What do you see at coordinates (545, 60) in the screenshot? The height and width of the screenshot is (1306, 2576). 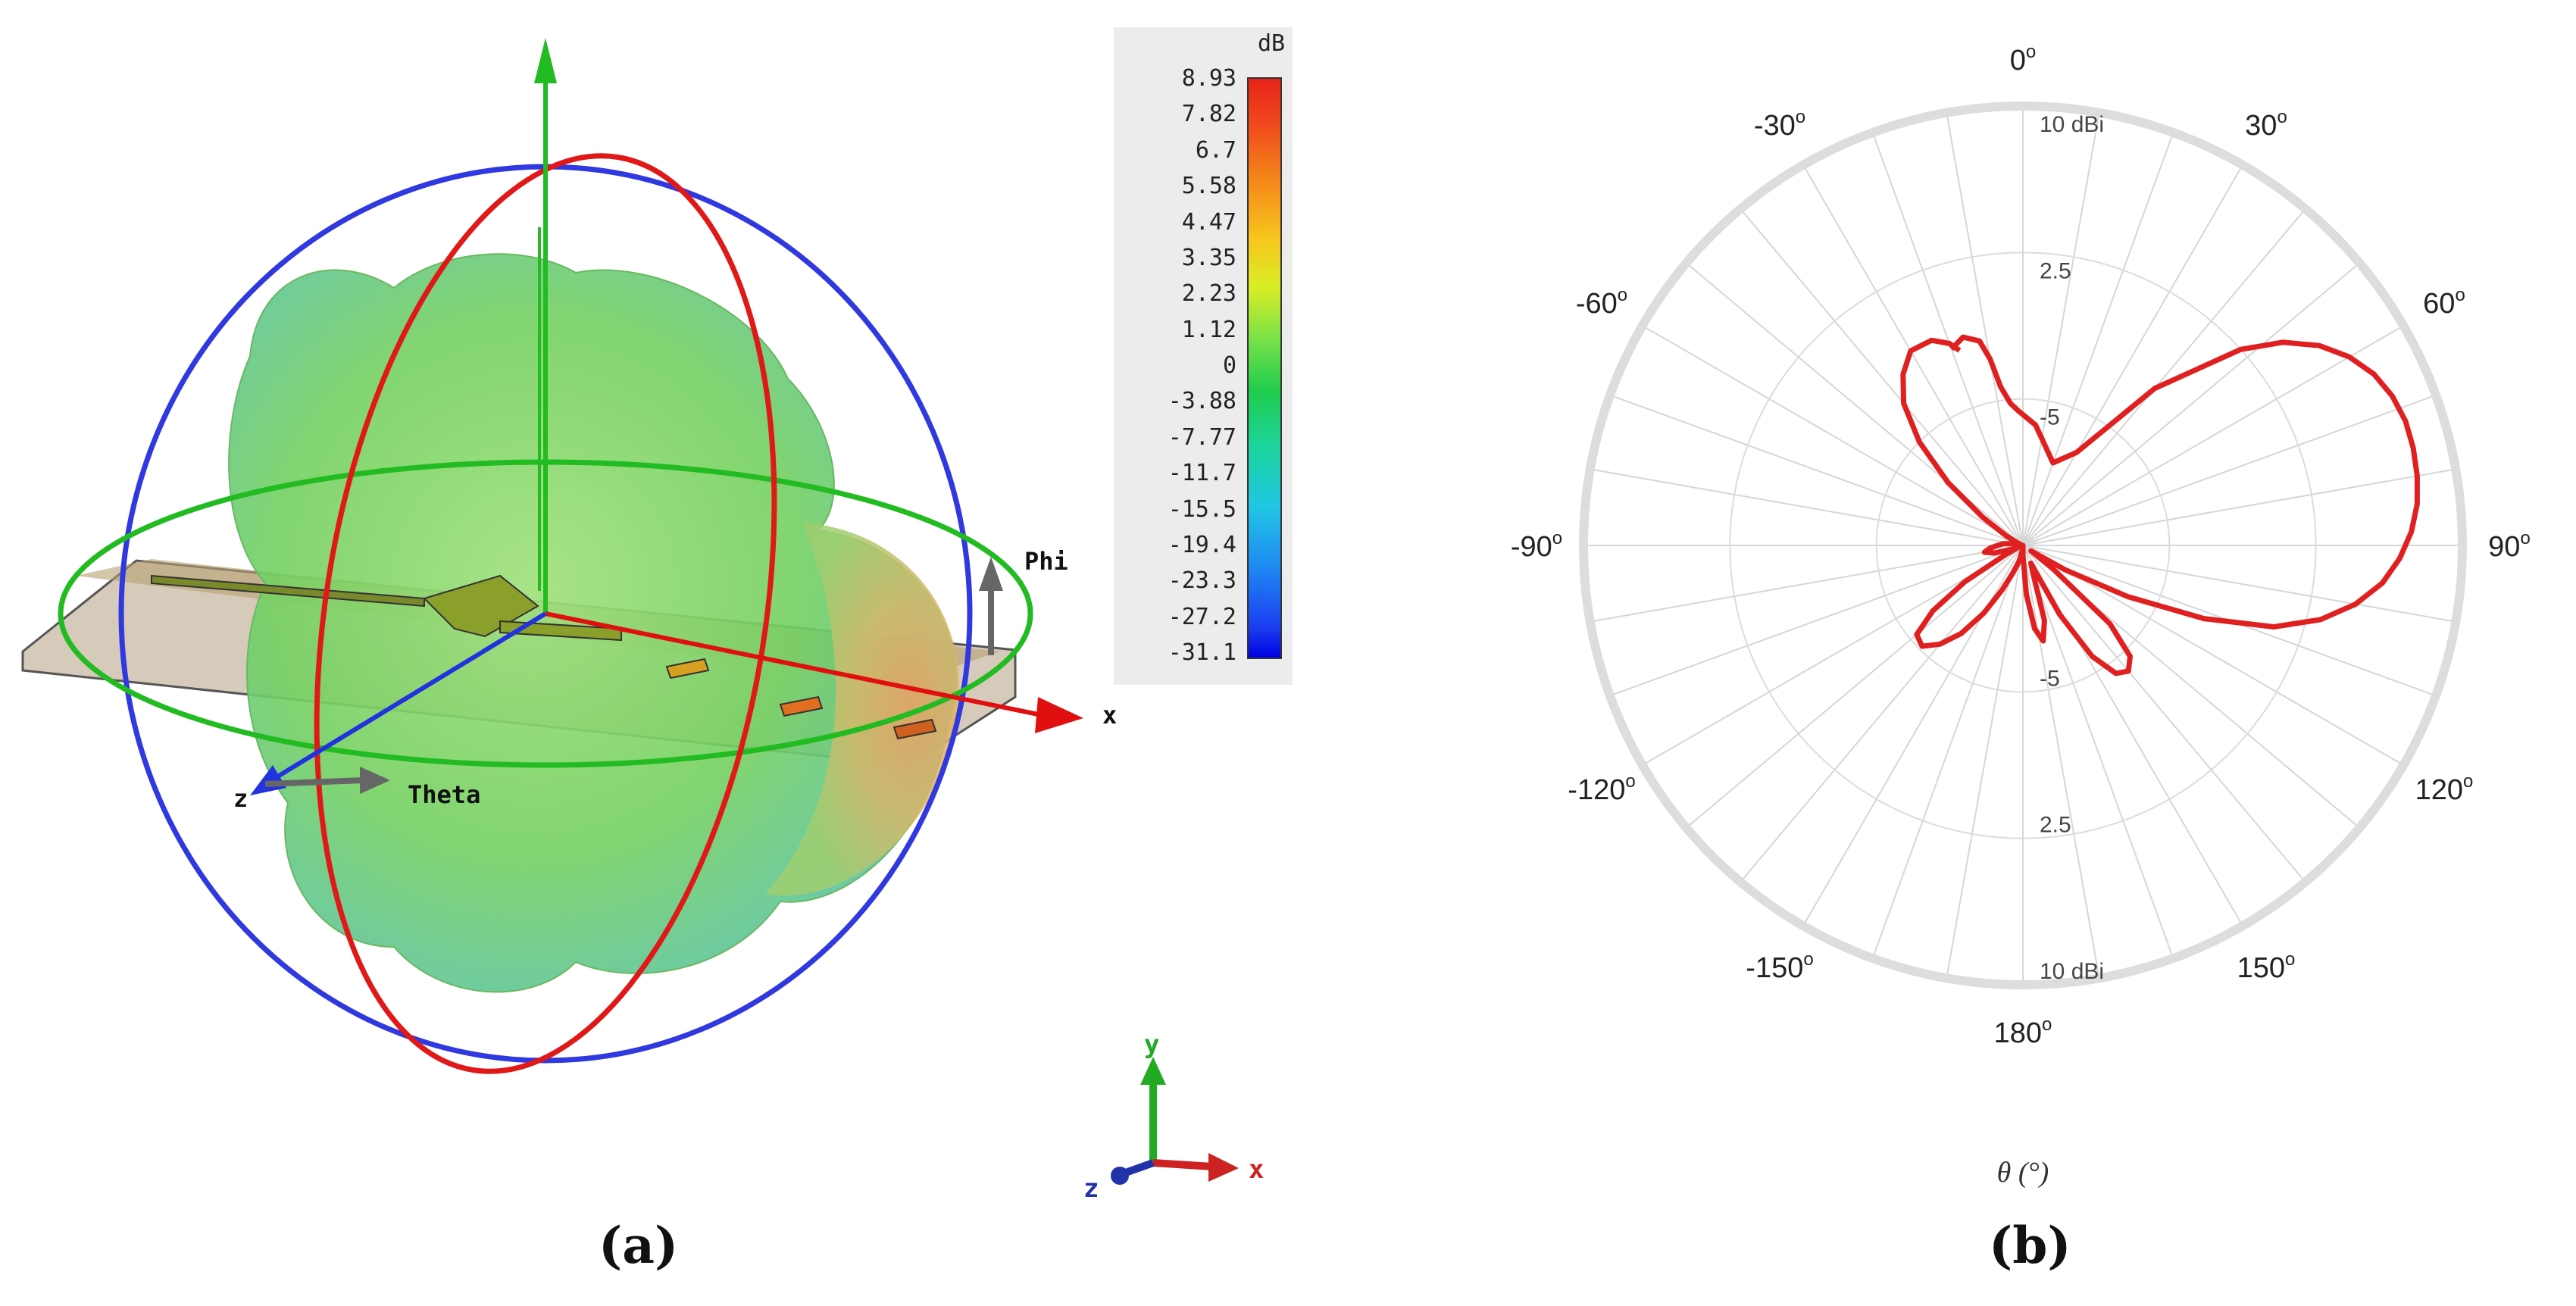 I see `y-axis-arrow` at bounding box center [545, 60].